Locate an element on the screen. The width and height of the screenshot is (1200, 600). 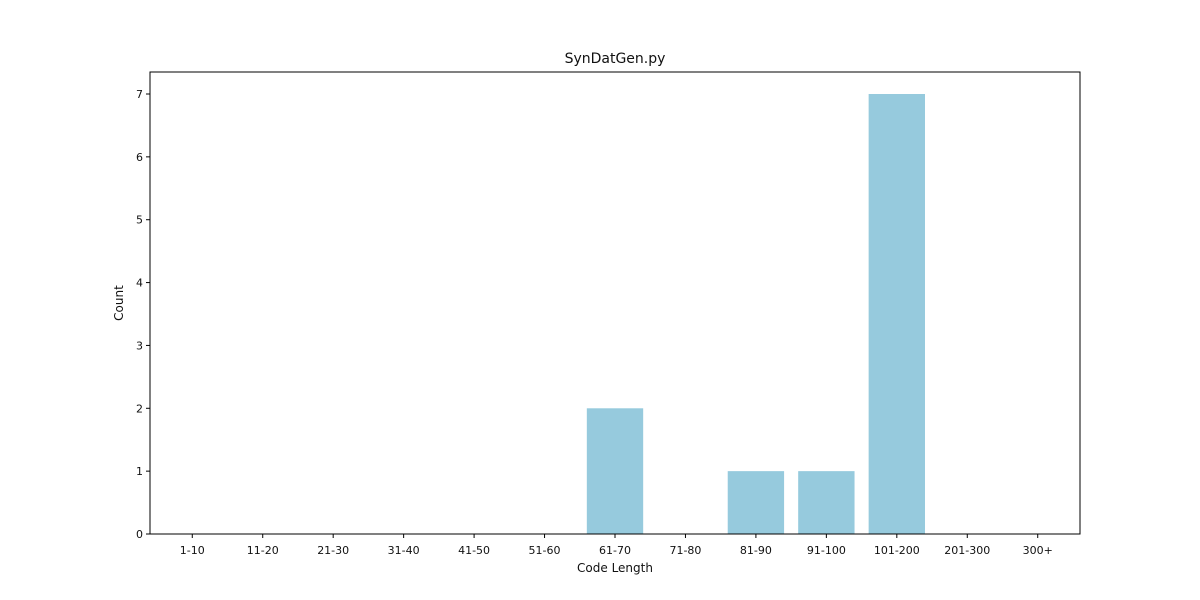
y-tick-label: 3 is located at coordinates (139, 345).